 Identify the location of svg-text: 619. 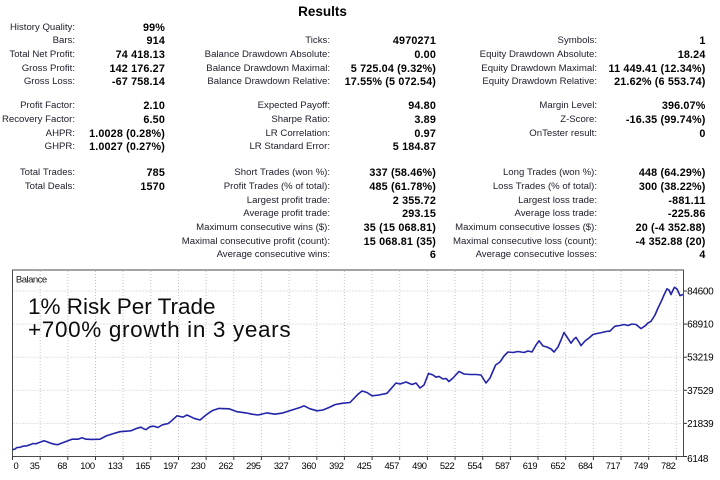
(530, 465).